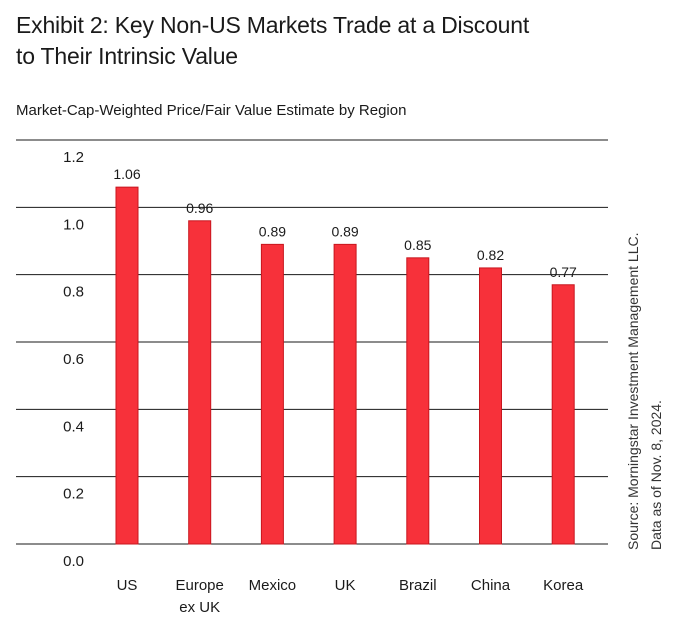 This screenshot has height=623, width=681. I want to click on data-label: 0.82, so click(490, 255).